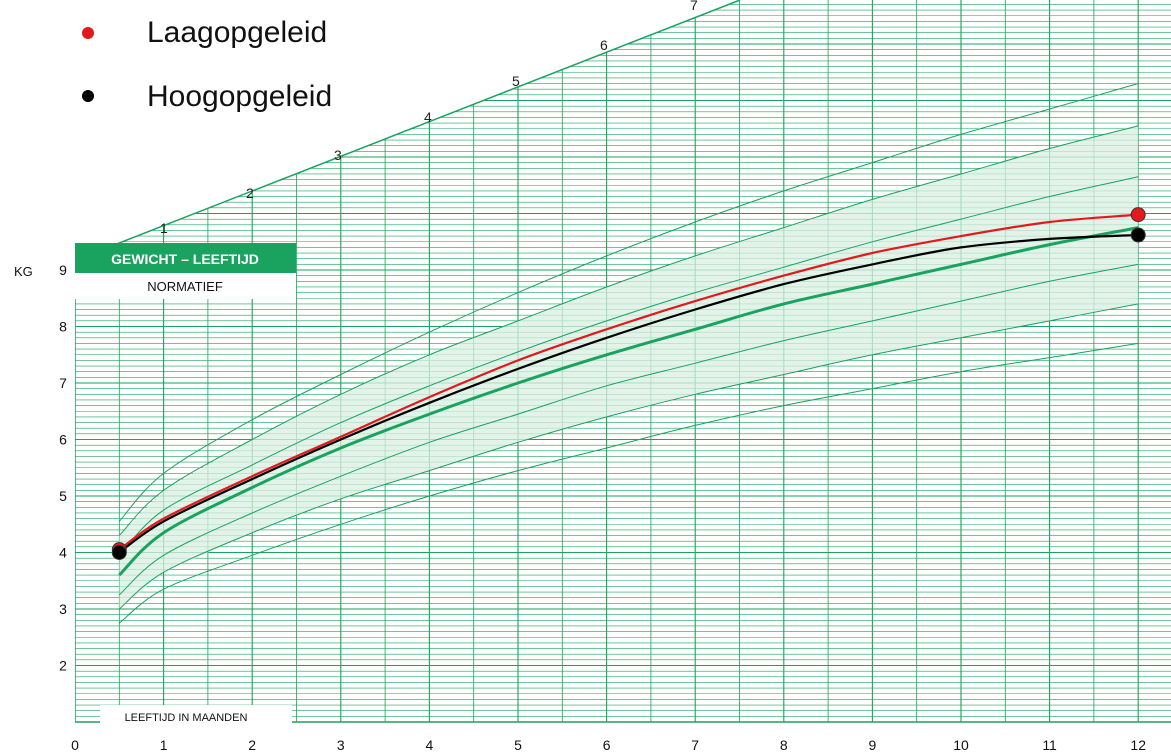 The width and height of the screenshot is (1171, 755). I want to click on x-axis-title-box: LEEFTIJD IN MAANDEN, so click(196, 716).